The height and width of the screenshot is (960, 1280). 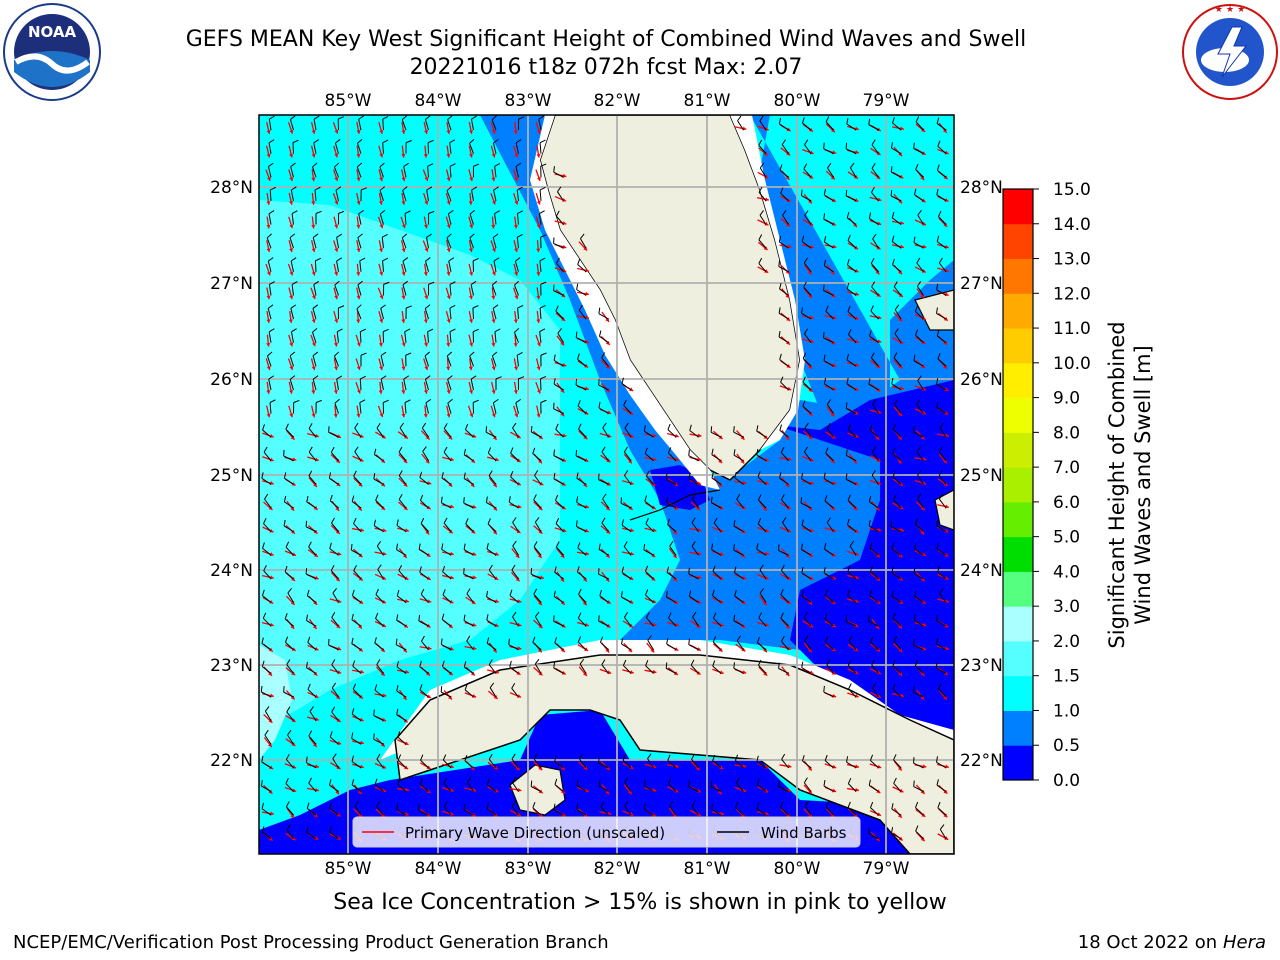 What do you see at coordinates (1066, 607) in the screenshot?
I see `colorbar-tick-label: 3.0` at bounding box center [1066, 607].